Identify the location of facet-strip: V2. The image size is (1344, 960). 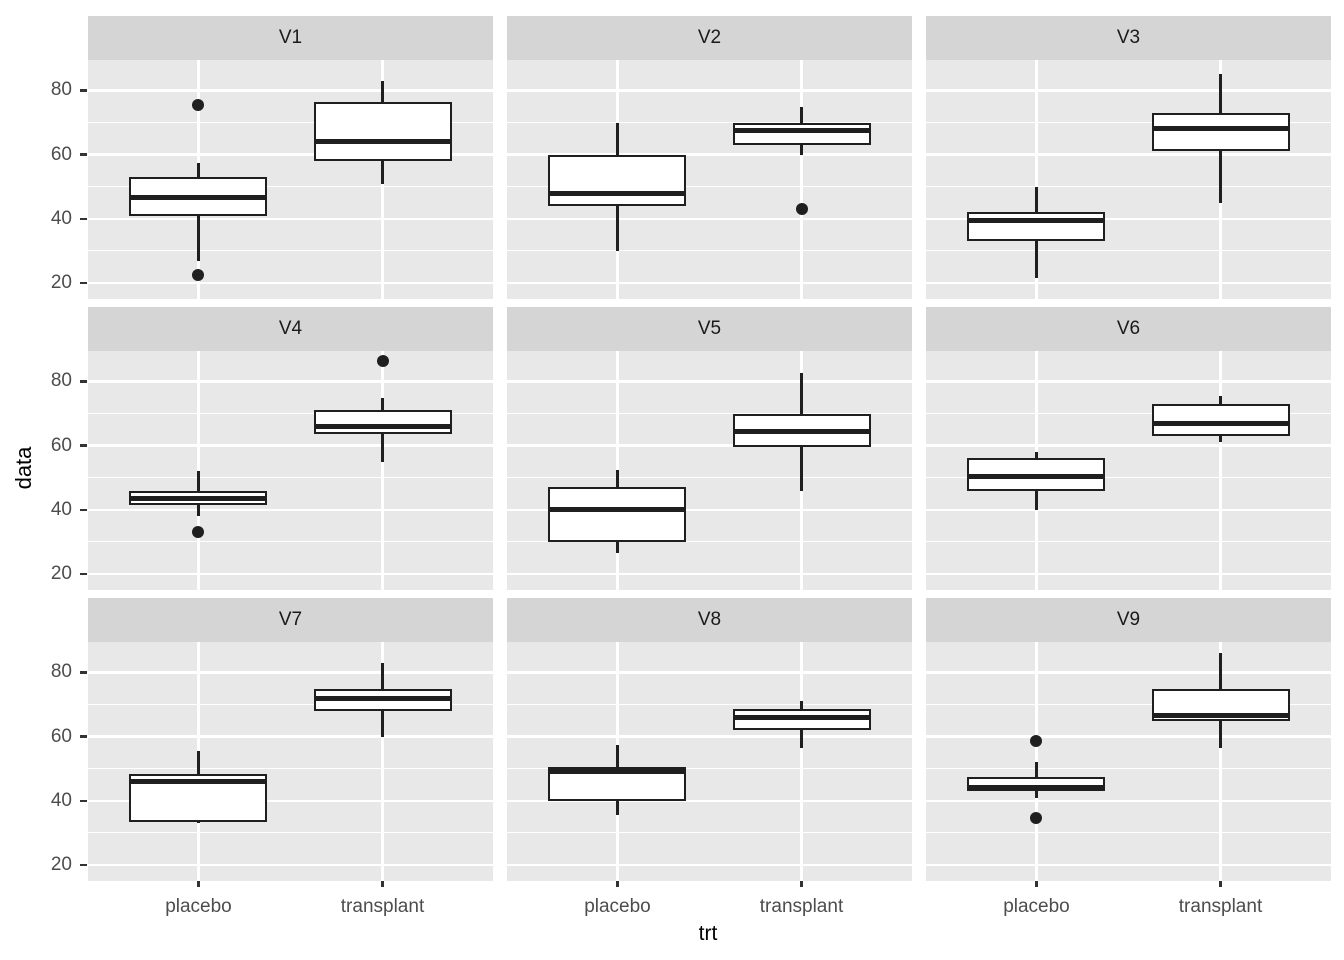
(709, 38).